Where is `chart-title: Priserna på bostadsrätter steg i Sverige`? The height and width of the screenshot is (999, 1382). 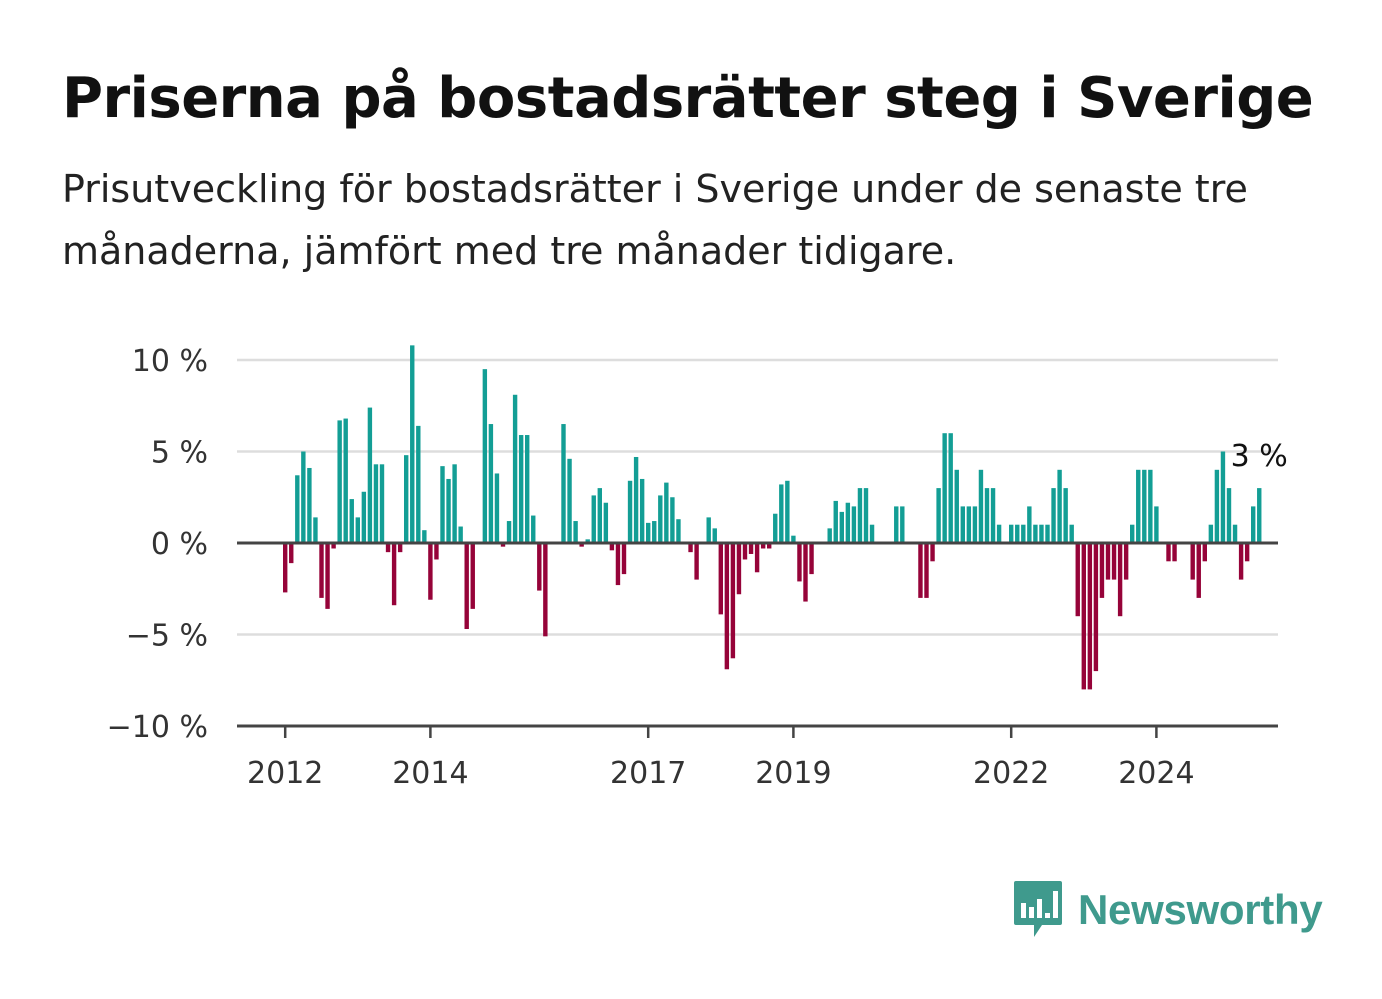
chart-title: Priserna på bostadsrätter steg i Sverige is located at coordinates (688, 98).